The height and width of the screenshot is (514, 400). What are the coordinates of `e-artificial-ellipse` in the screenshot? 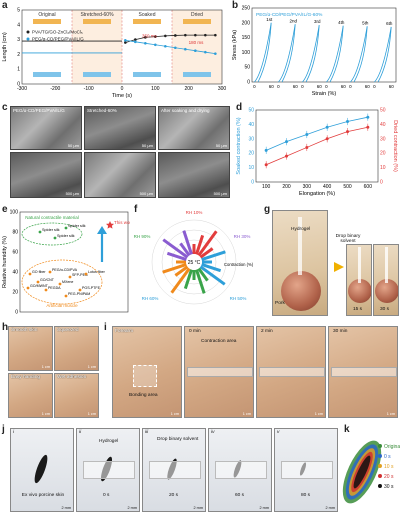 It's located at (62, 282).